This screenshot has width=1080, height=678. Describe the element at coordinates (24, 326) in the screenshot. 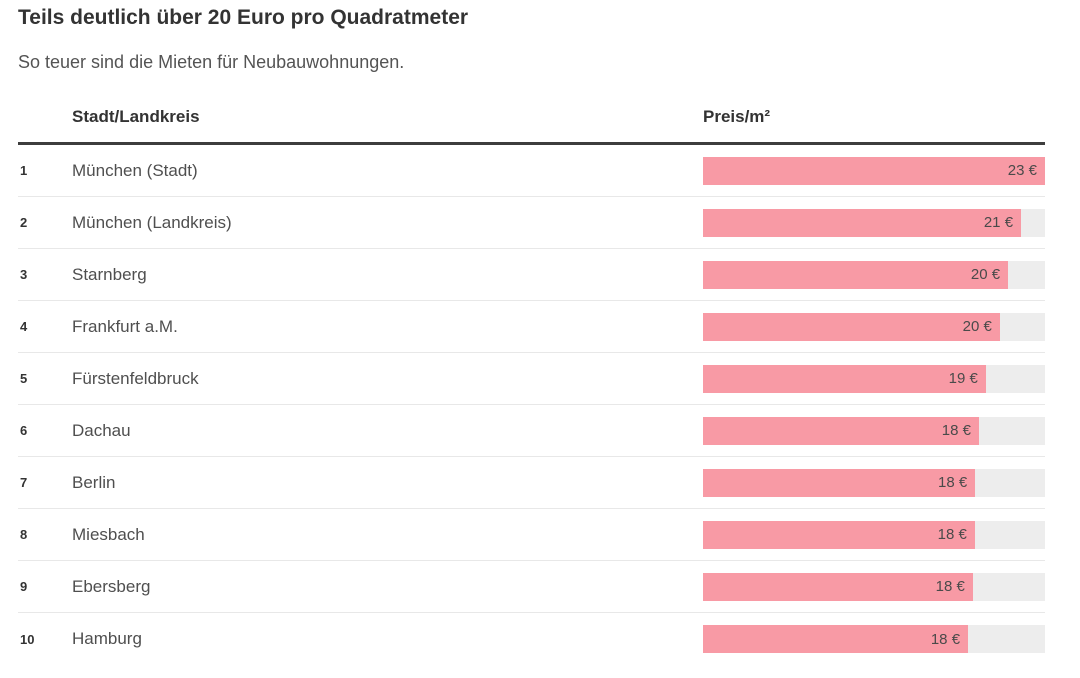

I see `row-rank: 4` at that location.